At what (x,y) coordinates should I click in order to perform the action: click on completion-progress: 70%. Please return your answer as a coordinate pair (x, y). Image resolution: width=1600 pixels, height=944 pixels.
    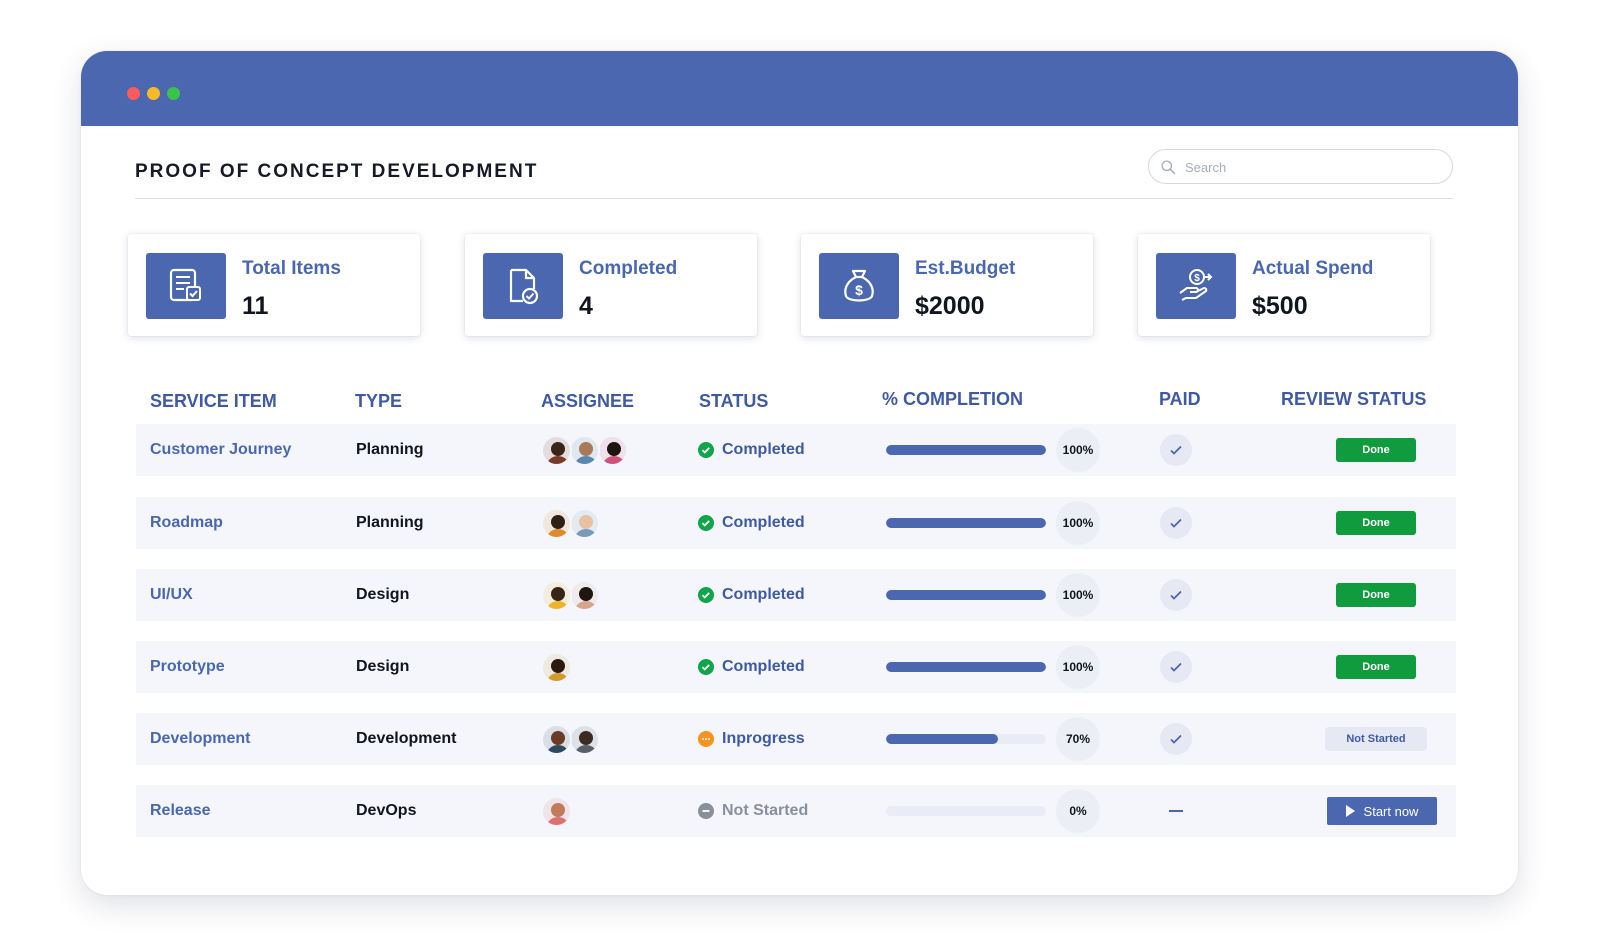
    Looking at the image, I should click on (993, 739).